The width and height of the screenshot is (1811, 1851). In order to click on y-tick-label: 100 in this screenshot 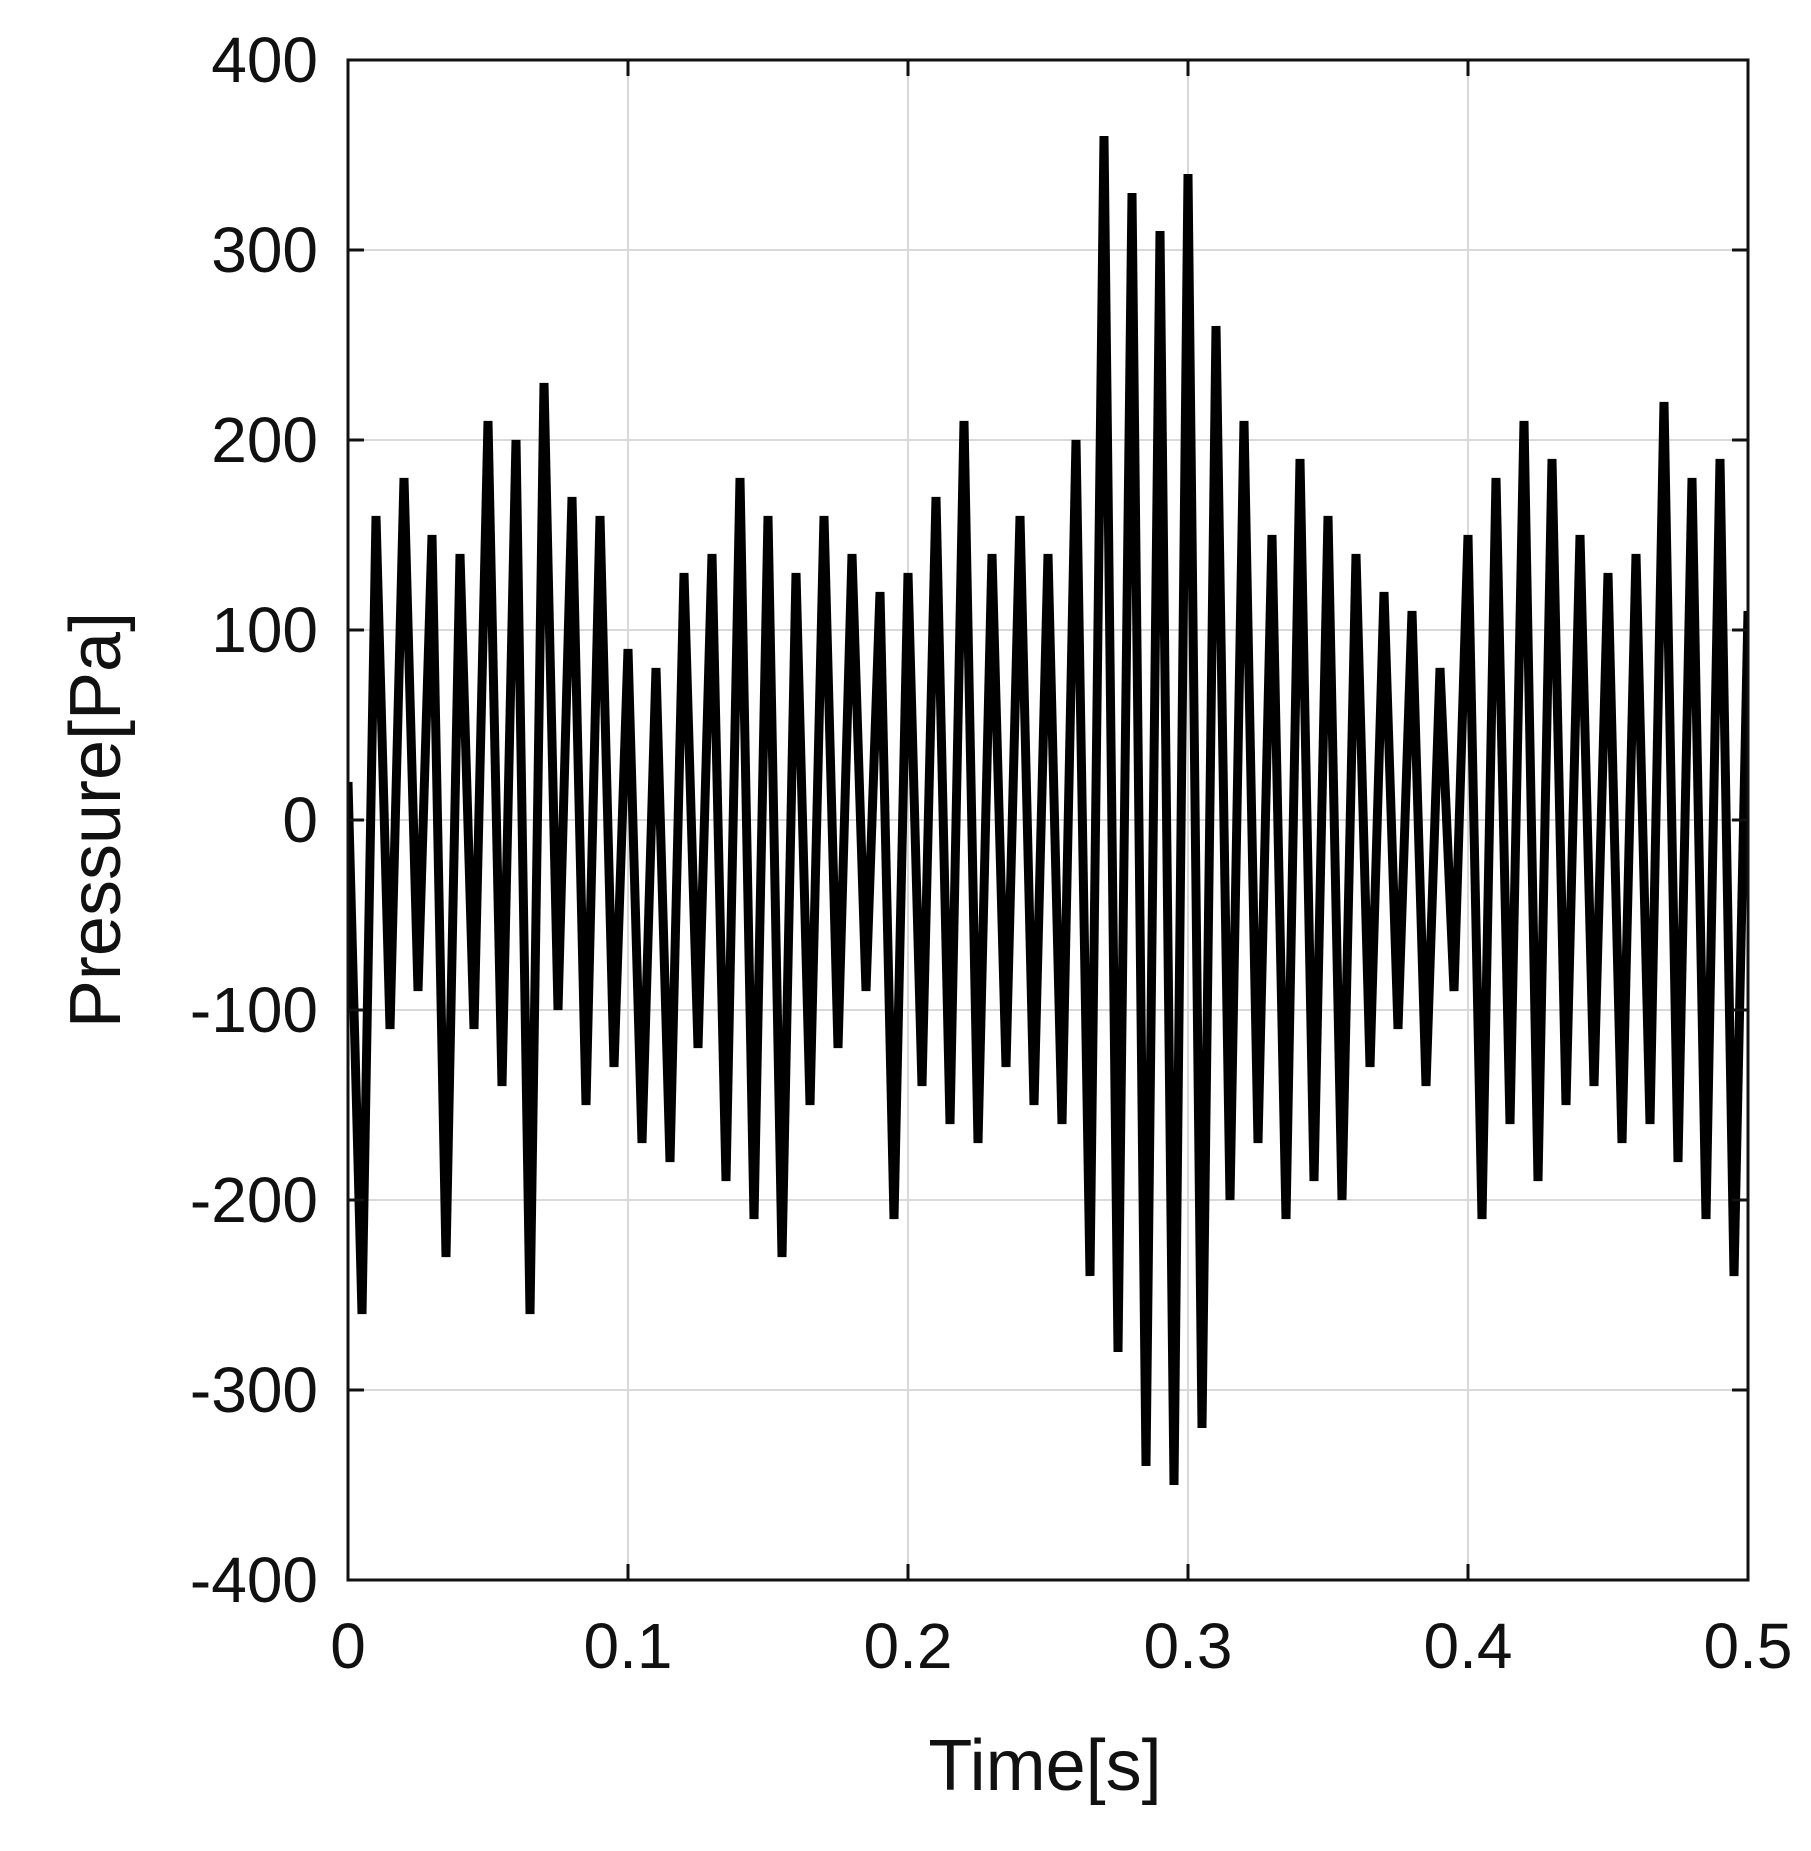, I will do `click(264, 630)`.